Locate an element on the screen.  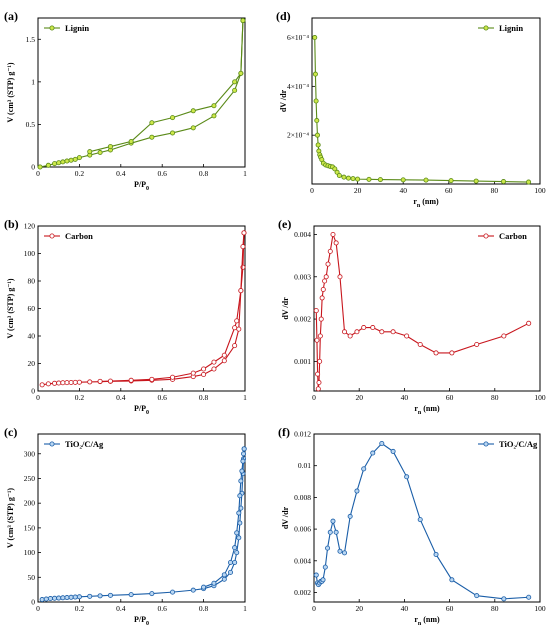
y-tick-label: 150 is located at coordinates (30, 527).